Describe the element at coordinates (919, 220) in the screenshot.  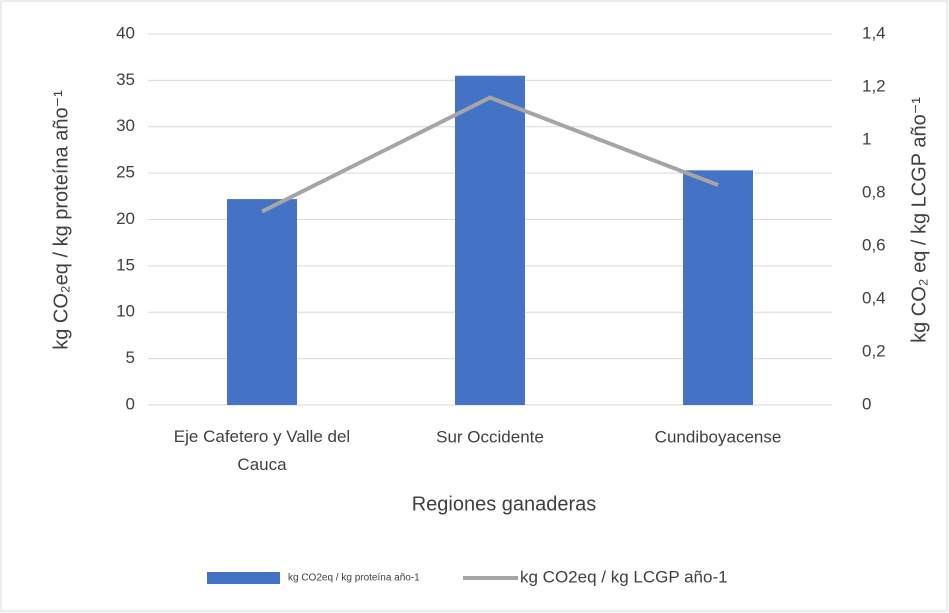
I see `y2-axis-title: kg CO₂ eq / kg LCGP año⁻¹` at that location.